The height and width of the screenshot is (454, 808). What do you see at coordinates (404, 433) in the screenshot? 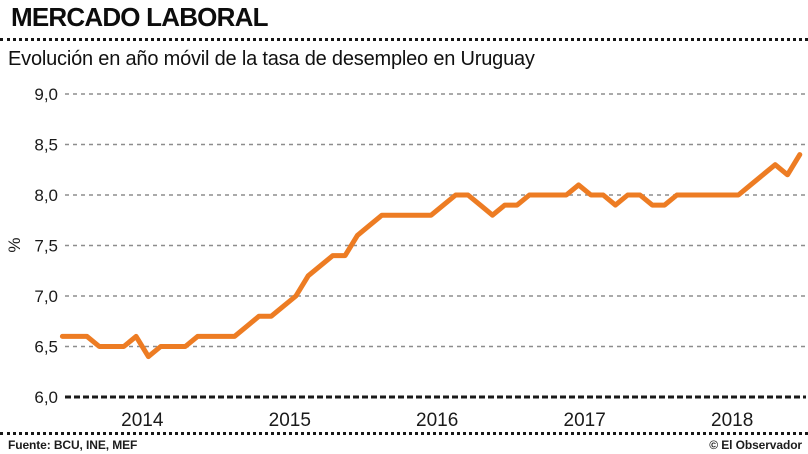
I see `footer-dotted-rule` at bounding box center [404, 433].